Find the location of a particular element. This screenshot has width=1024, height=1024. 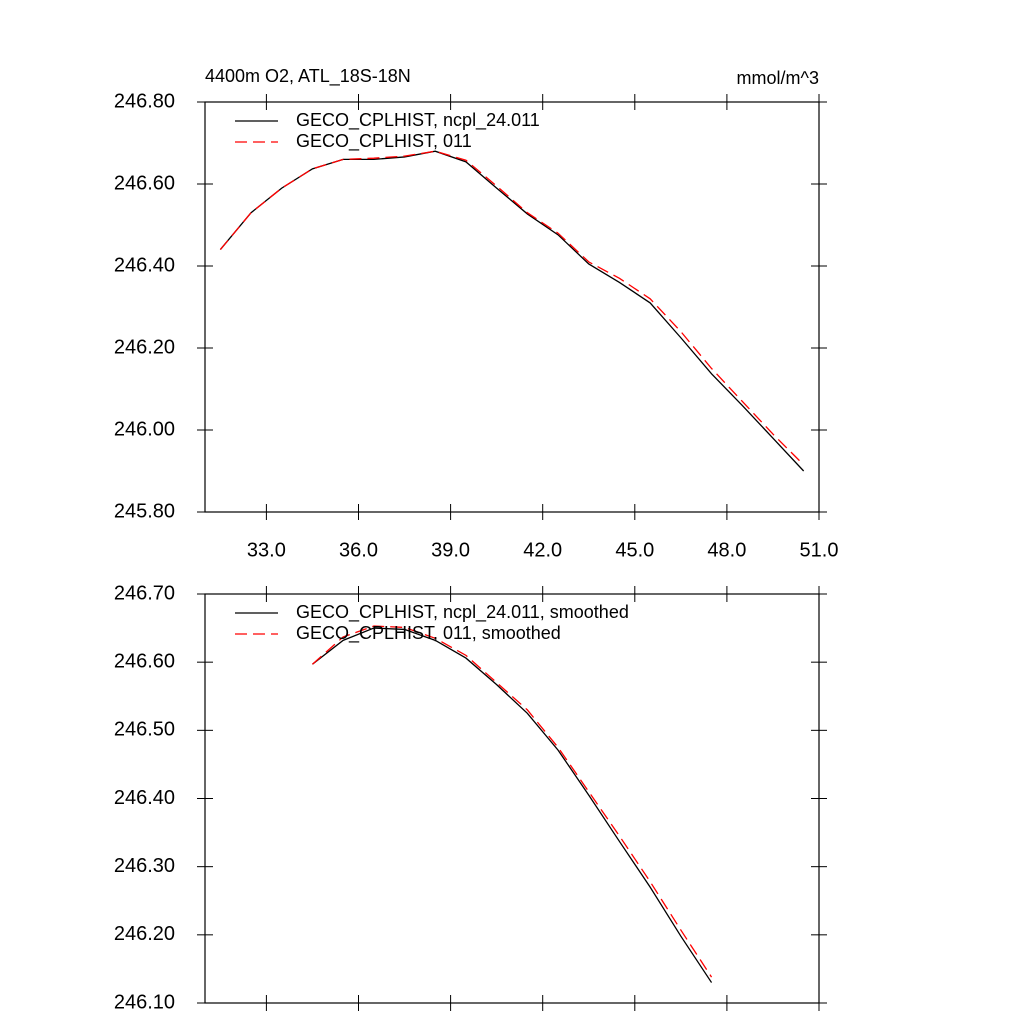

y-tick-label: 245.80 is located at coordinates (144, 511).